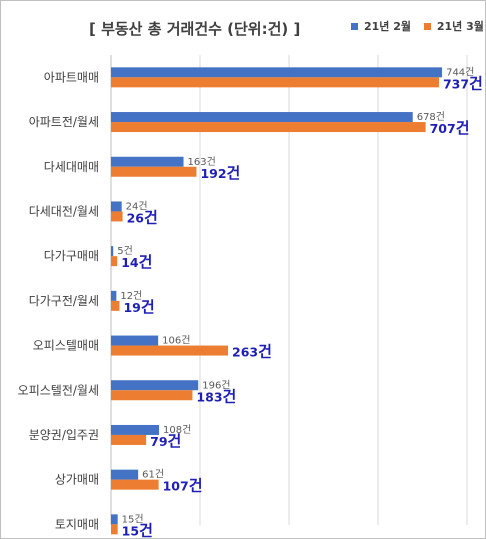  Describe the element at coordinates (66, 346) in the screenshot. I see `category-label: 오피스텔매매` at that location.